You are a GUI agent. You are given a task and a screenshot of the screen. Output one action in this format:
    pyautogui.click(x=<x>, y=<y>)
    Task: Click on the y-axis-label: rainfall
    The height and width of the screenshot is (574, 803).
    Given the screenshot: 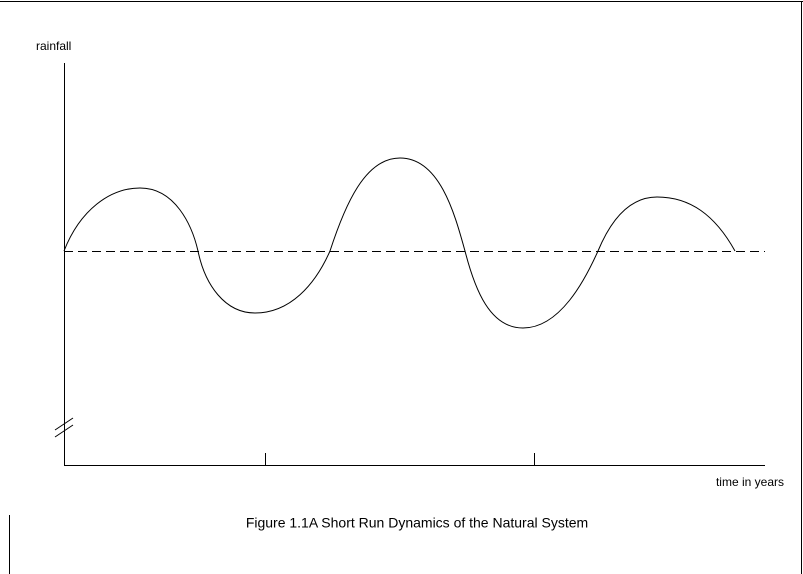 What is the action you would take?
    pyautogui.click(x=53, y=46)
    